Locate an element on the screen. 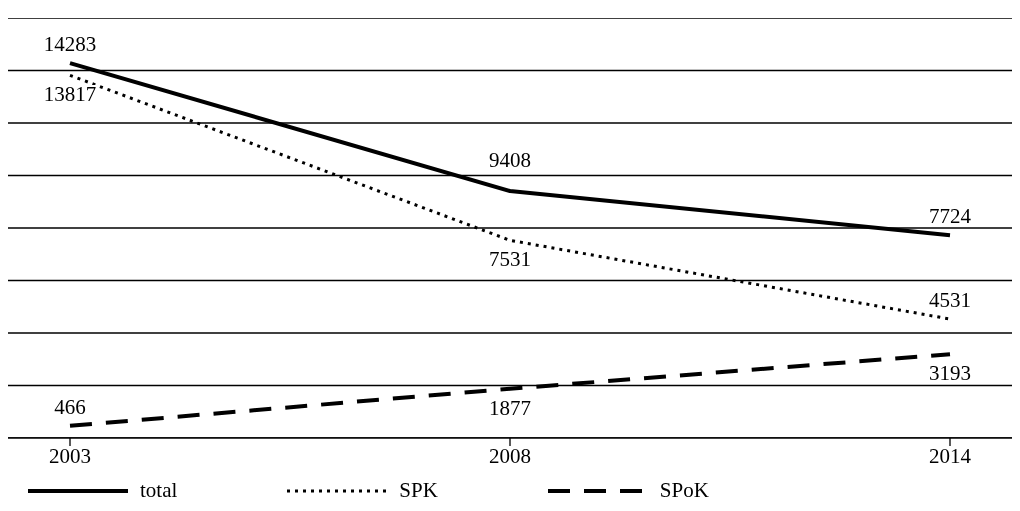  legend-label: SPK is located at coordinates (418, 490).